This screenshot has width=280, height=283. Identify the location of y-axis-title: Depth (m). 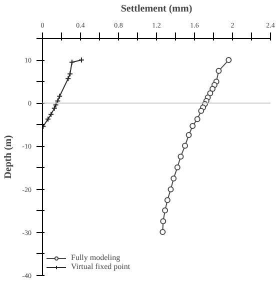
(8, 157).